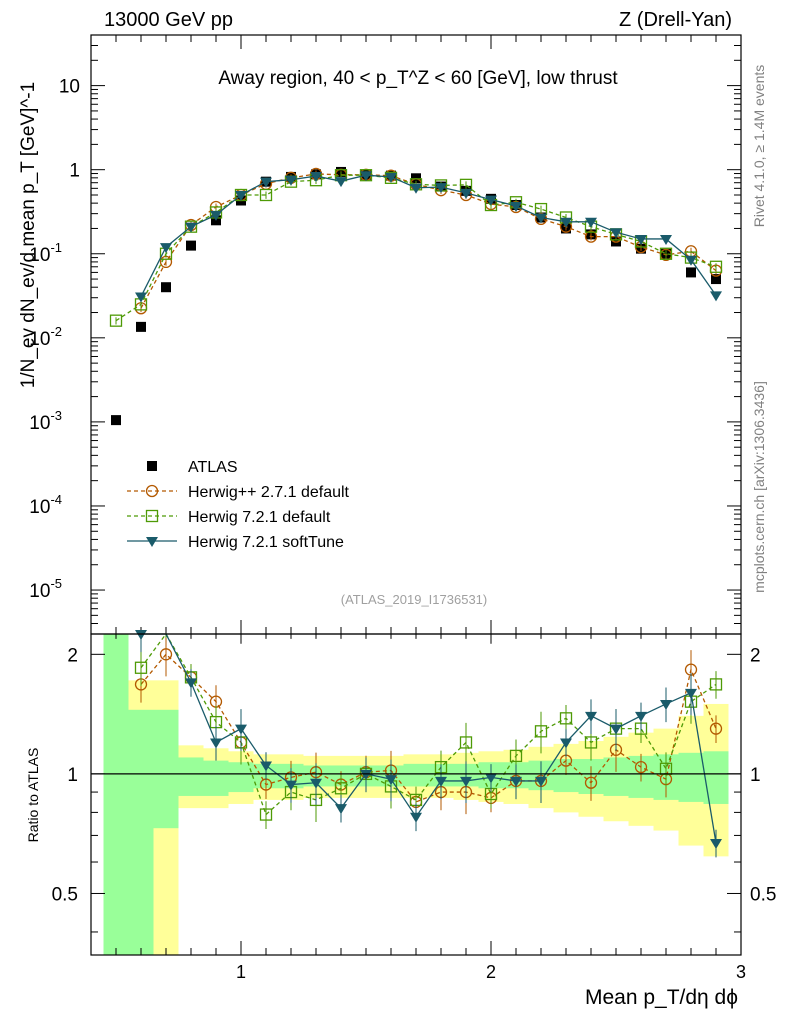 This screenshot has width=786, height=1024. I want to click on ratio-y-tick-label-right: 2, so click(755, 655).